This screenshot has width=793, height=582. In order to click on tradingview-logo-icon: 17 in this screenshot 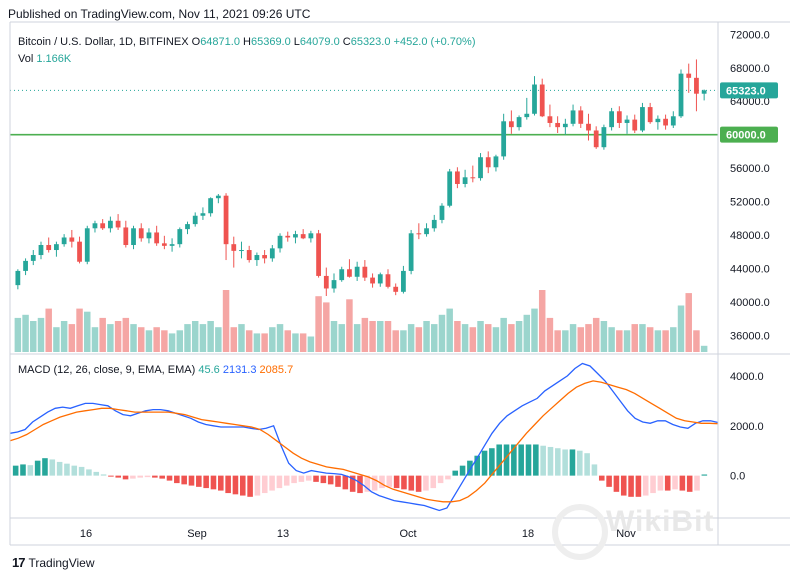, I will do `click(19, 562)`.